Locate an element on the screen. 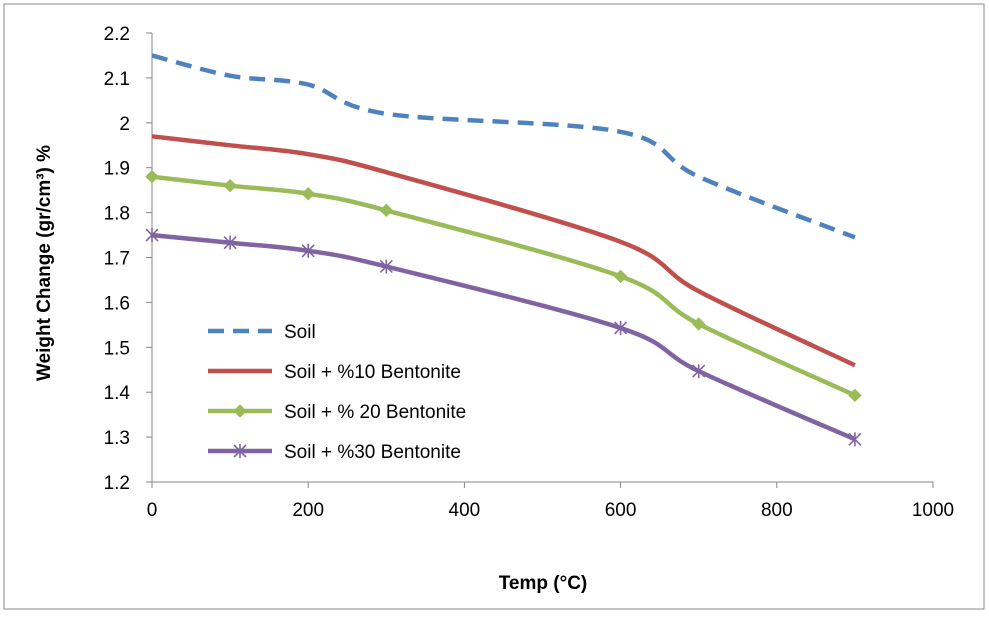  x-tick-label: 0 is located at coordinates (152, 510).